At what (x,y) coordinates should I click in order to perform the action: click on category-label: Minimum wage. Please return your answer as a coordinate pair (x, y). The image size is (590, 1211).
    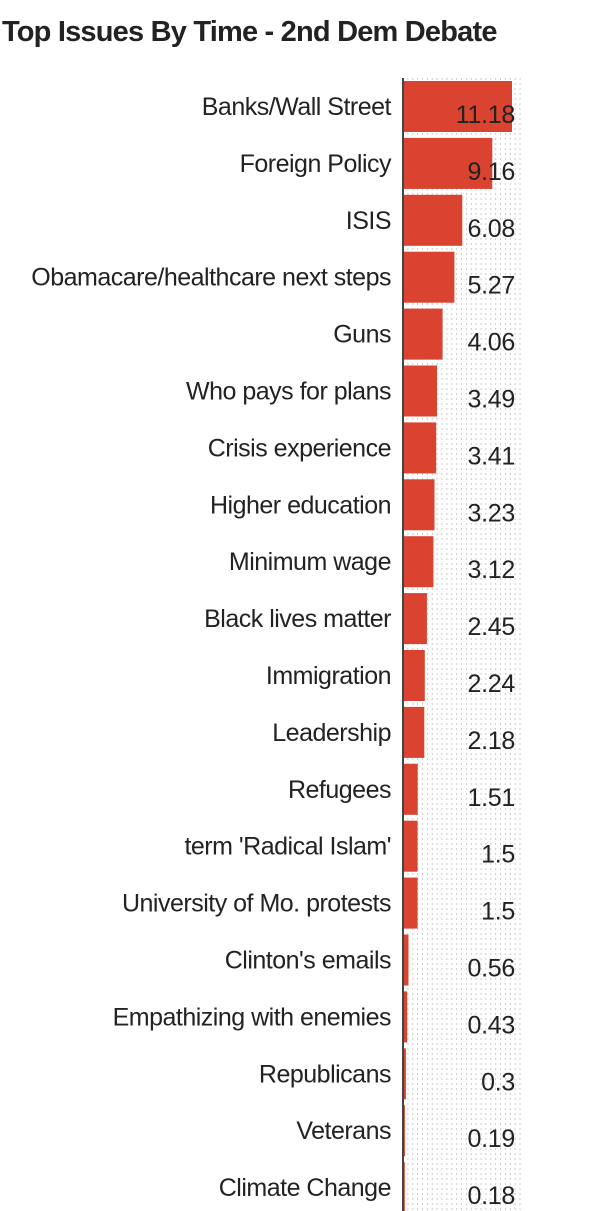
    Looking at the image, I should click on (310, 562).